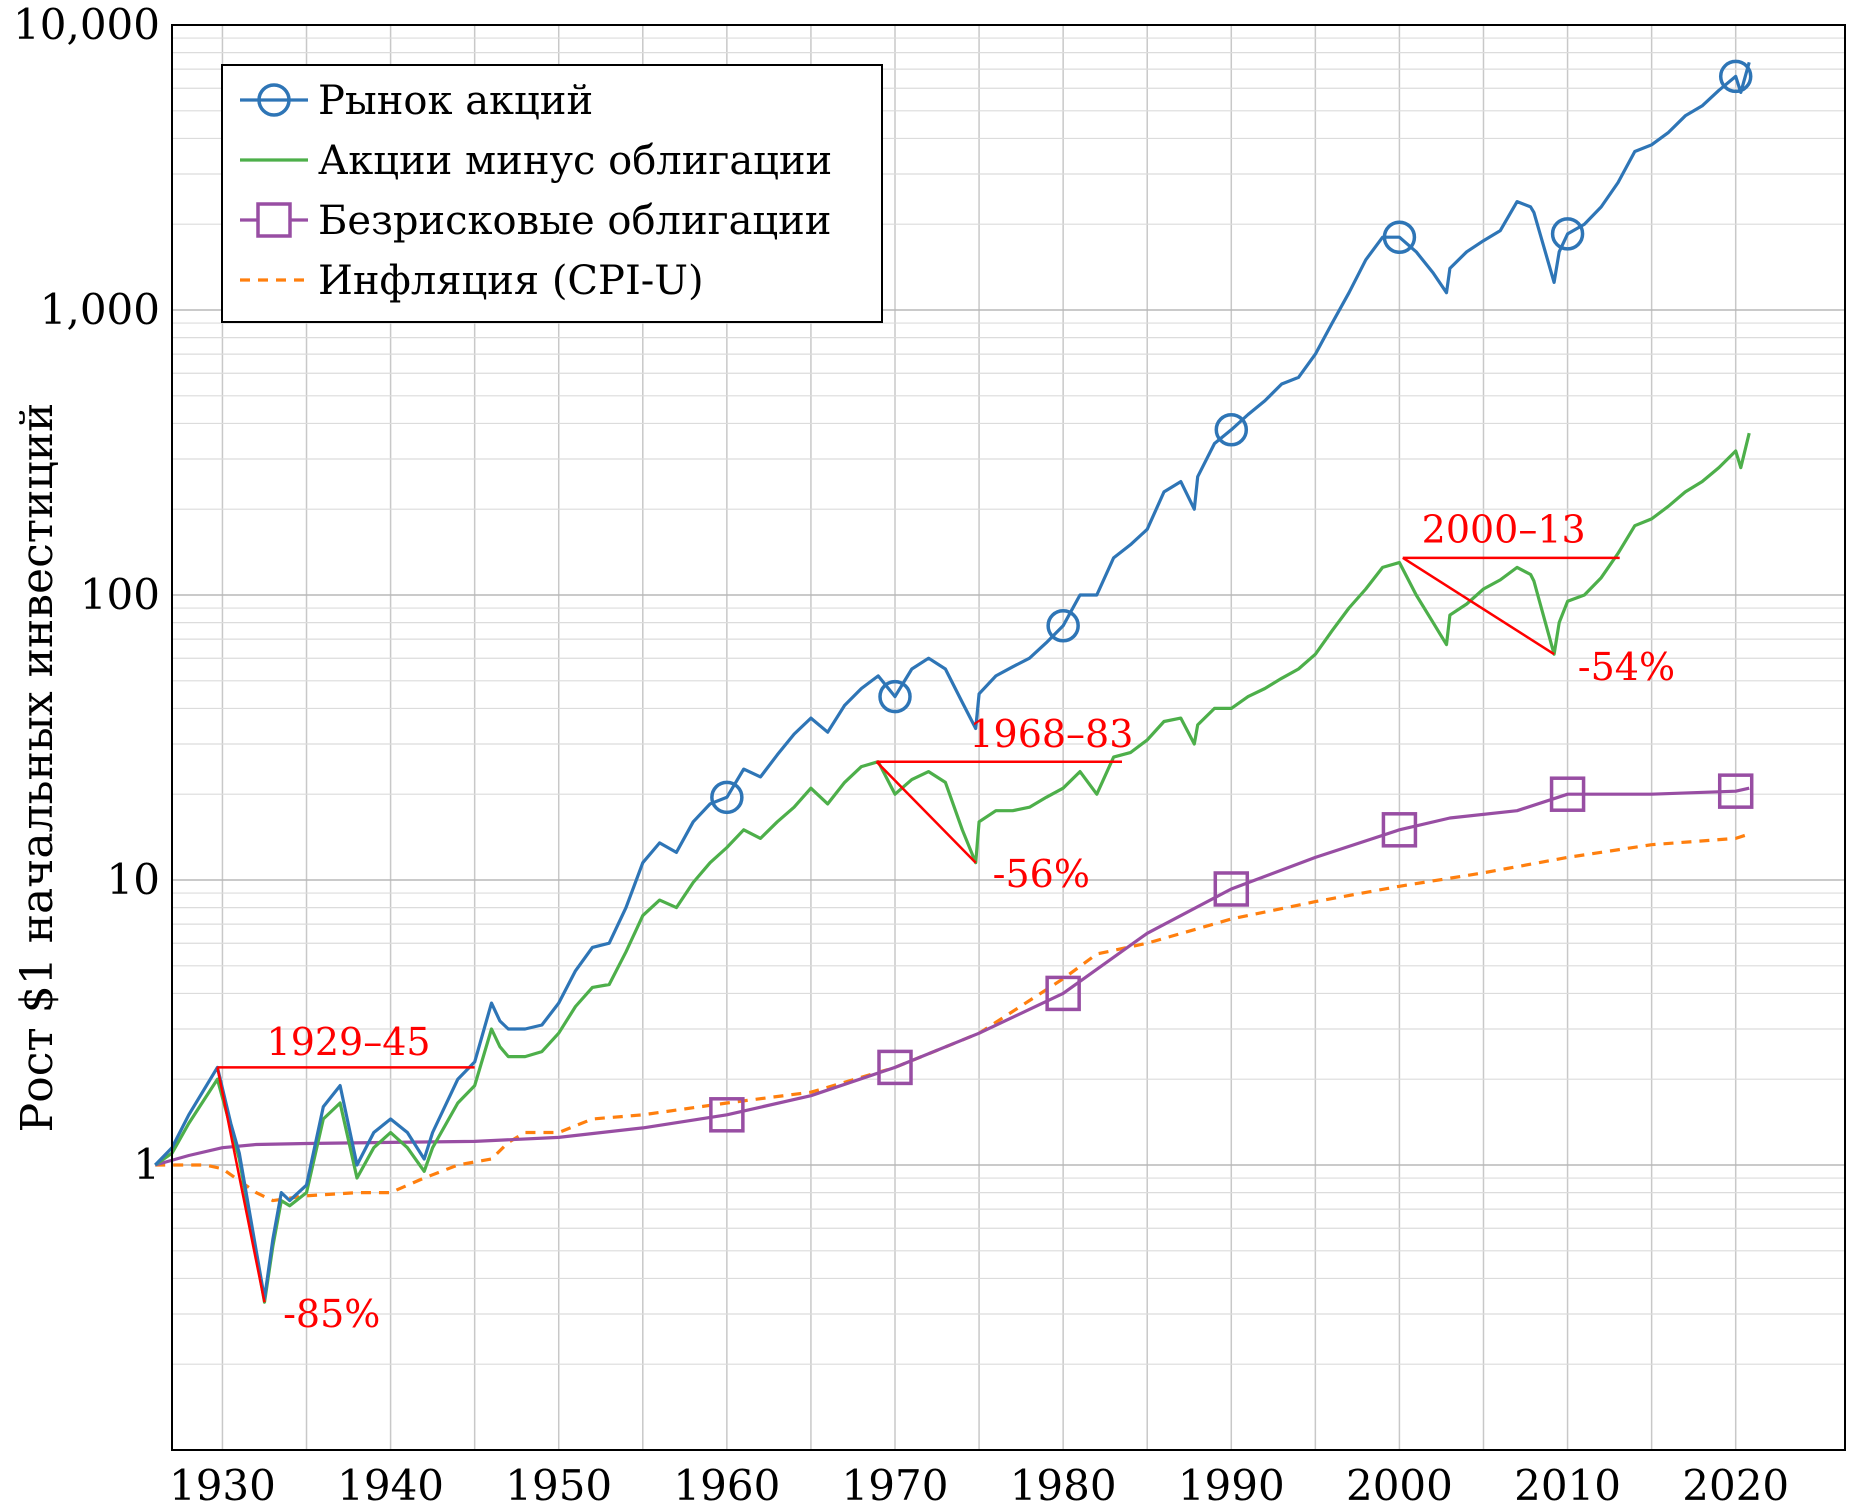 The height and width of the screenshot is (1512, 1860). I want to click on x-tick-label: 2010, so click(1567, 1485).